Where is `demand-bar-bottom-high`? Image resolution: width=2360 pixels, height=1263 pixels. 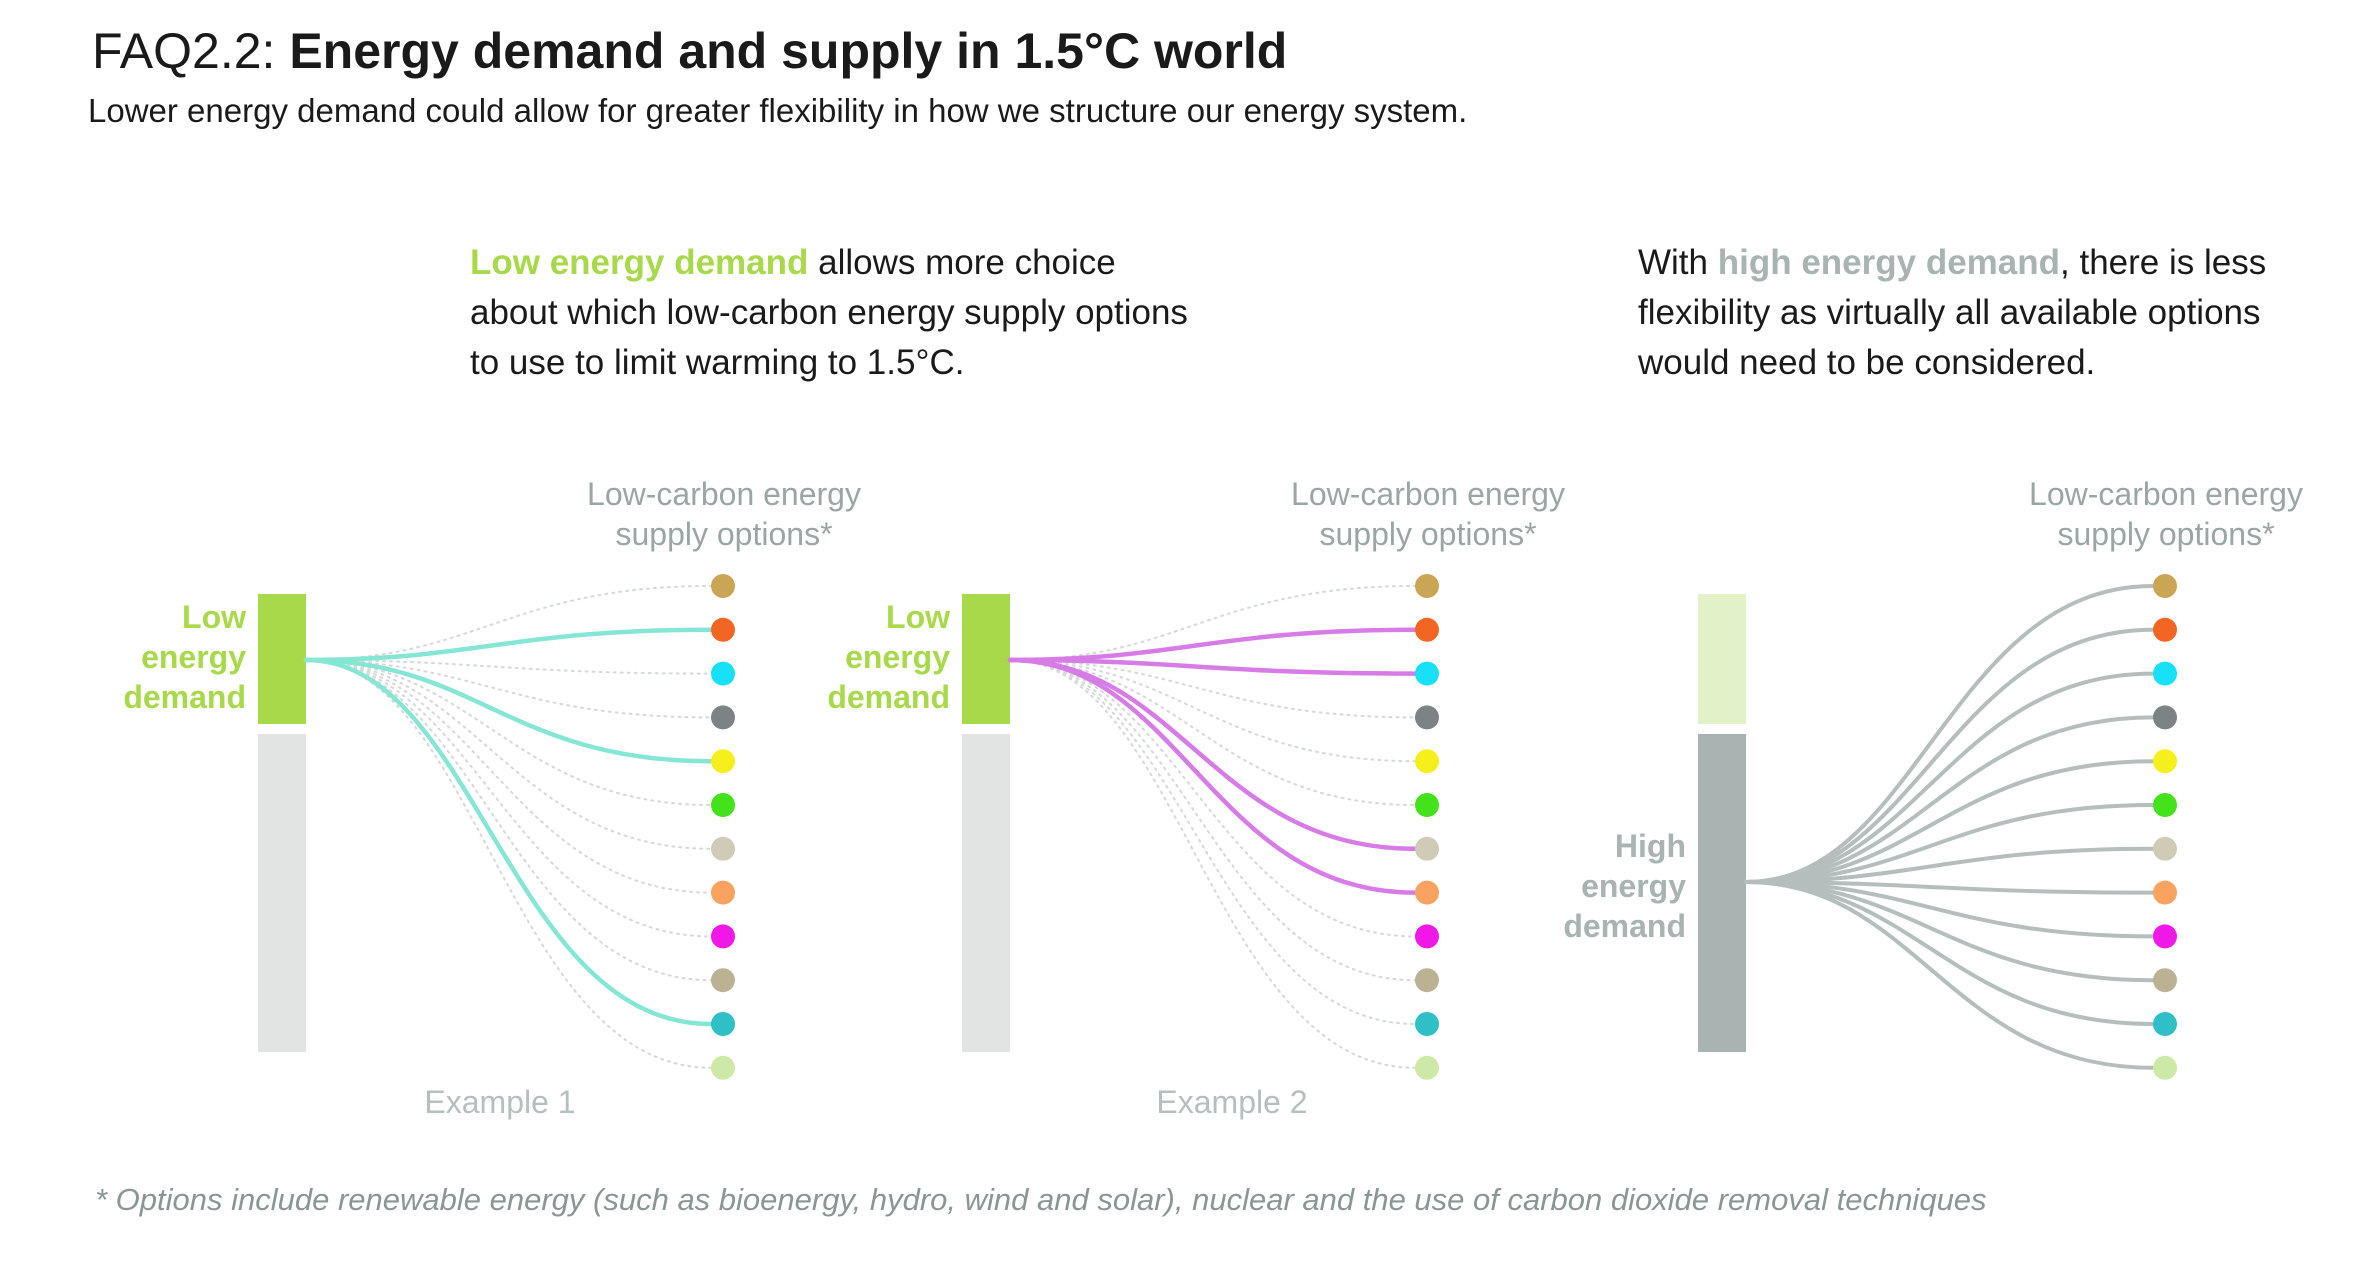 demand-bar-bottom-high is located at coordinates (1722, 893).